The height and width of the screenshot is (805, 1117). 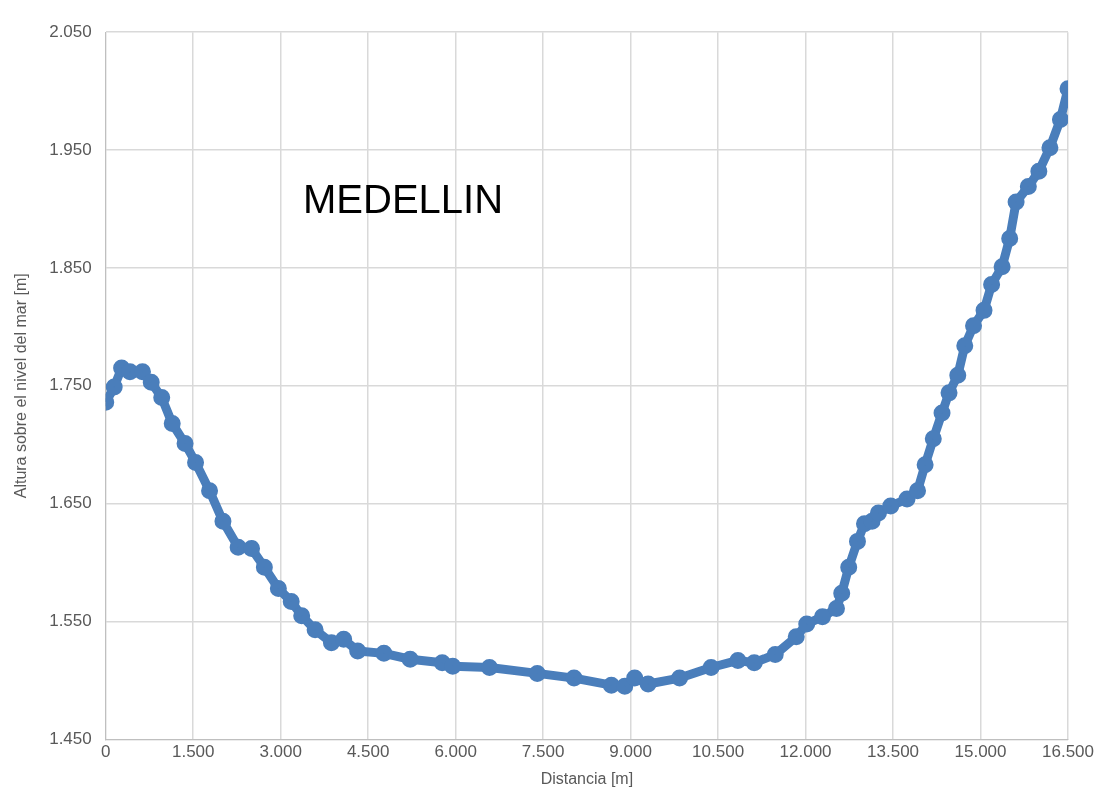 I want to click on y-axis-title: Altura sobre el nivel del mar [m], so click(x=21, y=386).